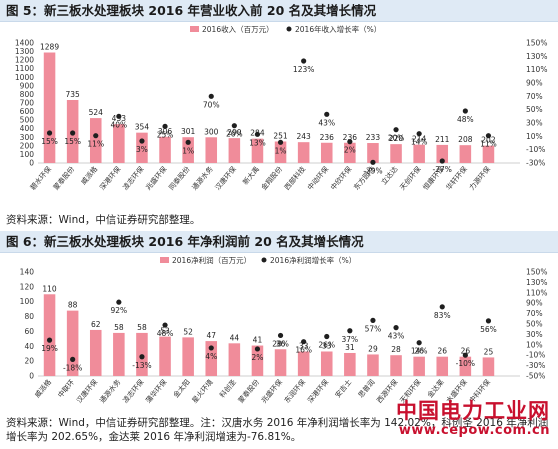 Image resolution: width=558 pixels, height=449 pixels. I want to click on left-axis-tick-label: 400, so click(27, 128).